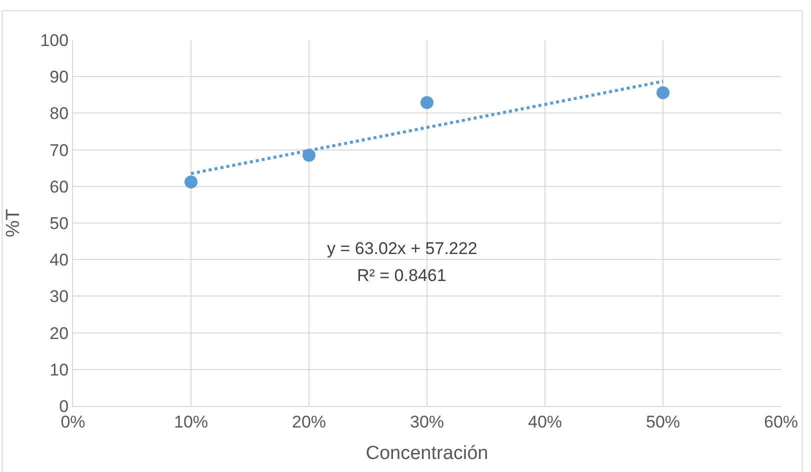  What do you see at coordinates (545, 422) in the screenshot?
I see `x-tick-label: 40%` at bounding box center [545, 422].